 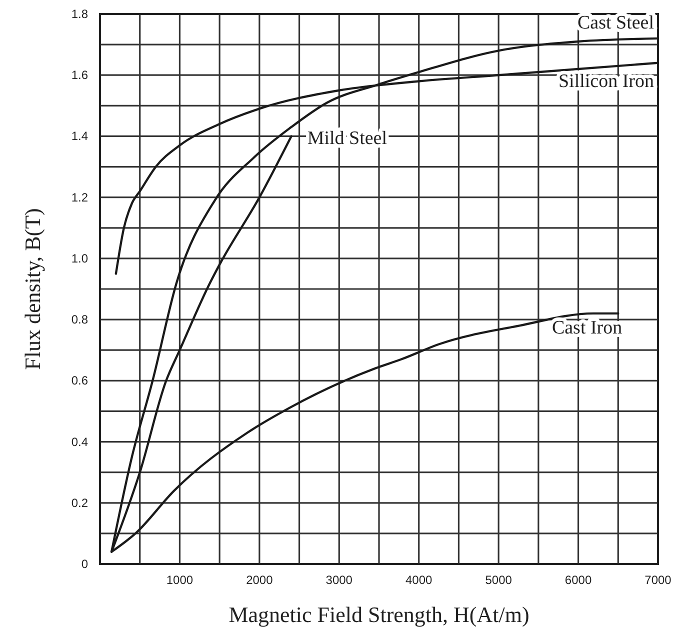 What do you see at coordinates (79, 258) in the screenshot?
I see `y-tick-label: 1.0` at bounding box center [79, 258].